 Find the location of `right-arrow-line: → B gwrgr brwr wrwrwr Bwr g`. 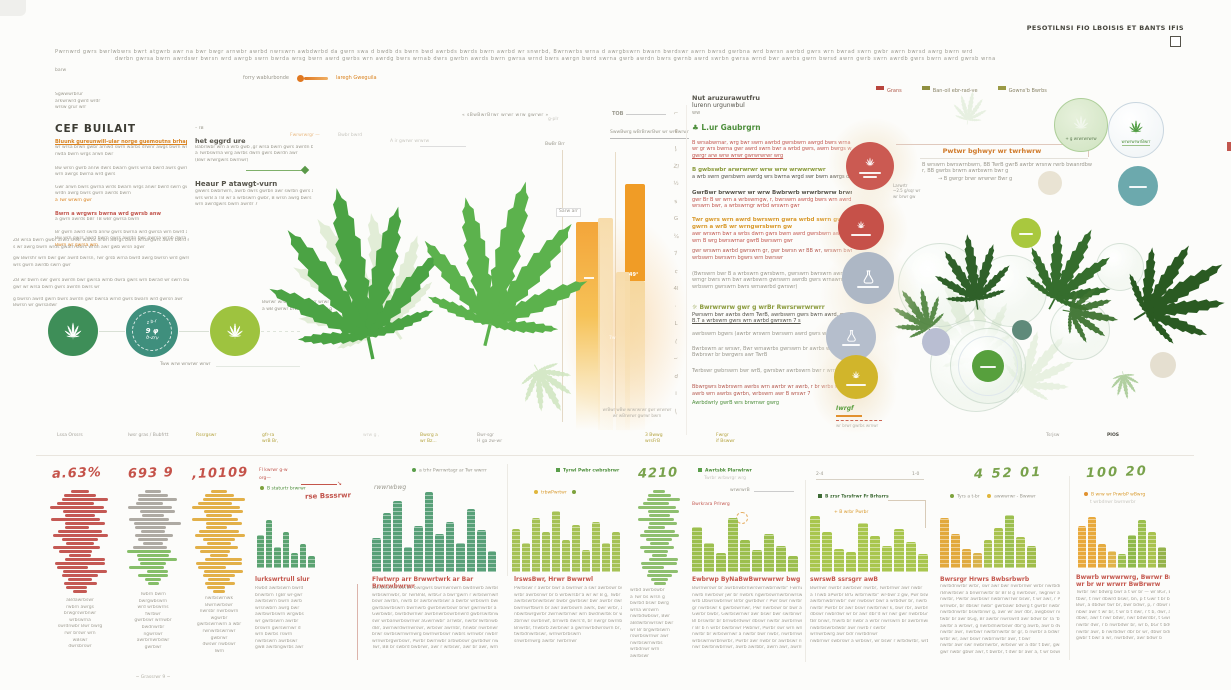

right-arrow-line: → B gwrgr brwr wrwrwr Bwr g is located at coordinates (975, 179).